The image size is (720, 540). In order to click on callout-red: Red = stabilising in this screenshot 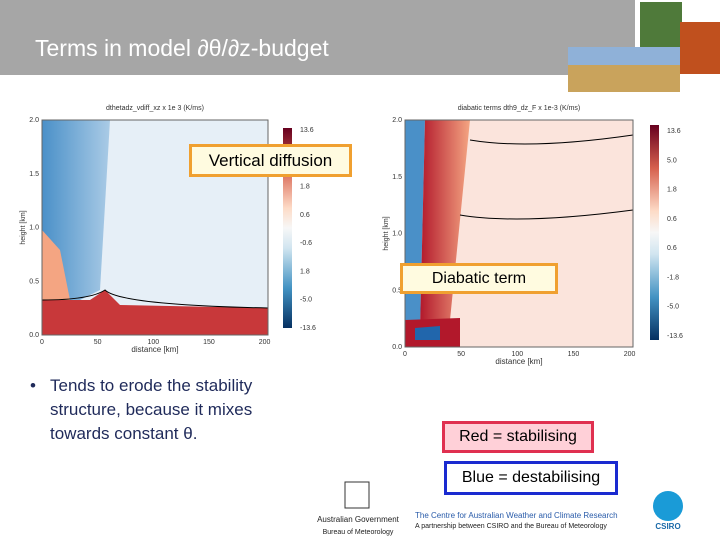, I will do `click(518, 437)`.